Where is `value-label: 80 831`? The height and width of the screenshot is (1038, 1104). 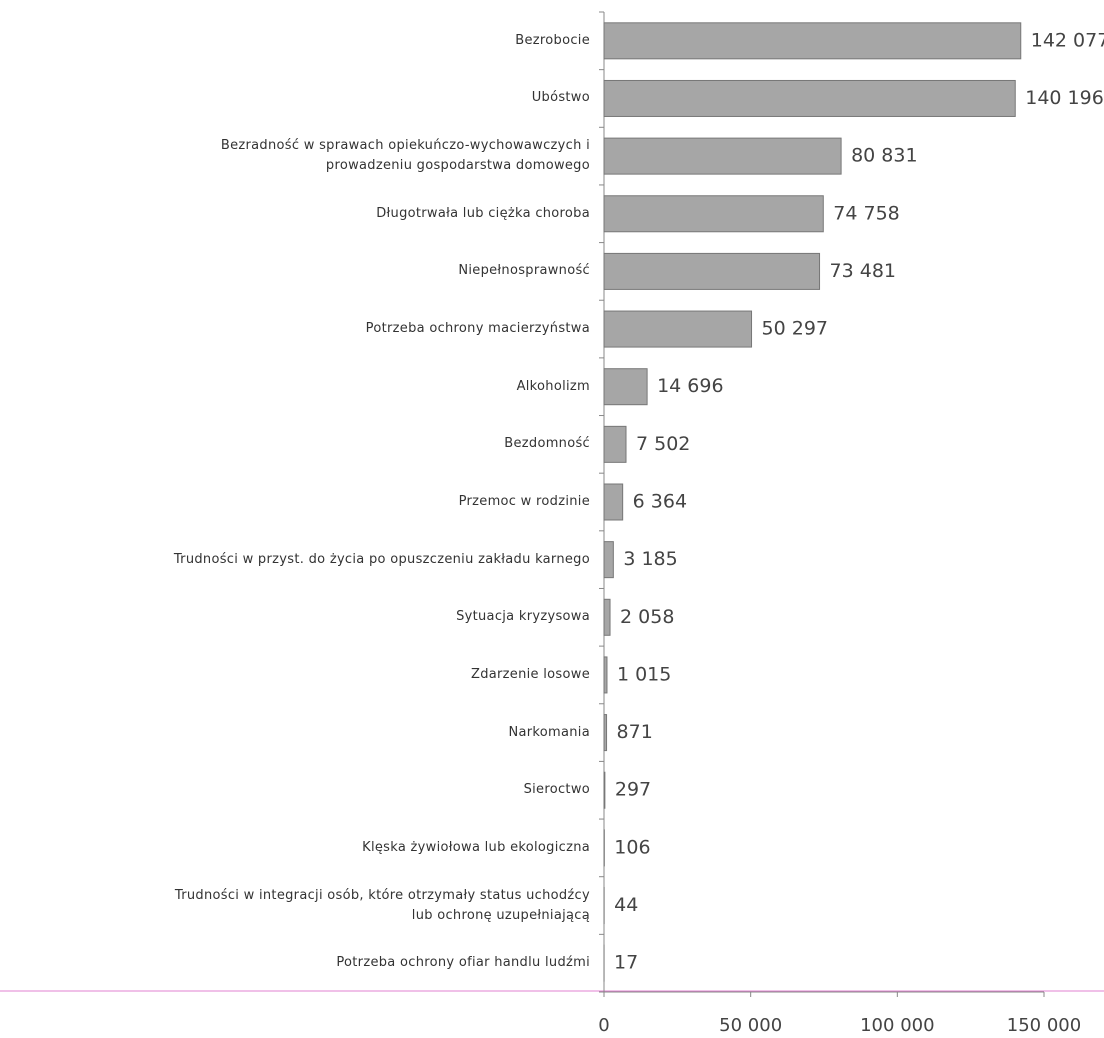
value-label: 80 831 is located at coordinates (884, 156).